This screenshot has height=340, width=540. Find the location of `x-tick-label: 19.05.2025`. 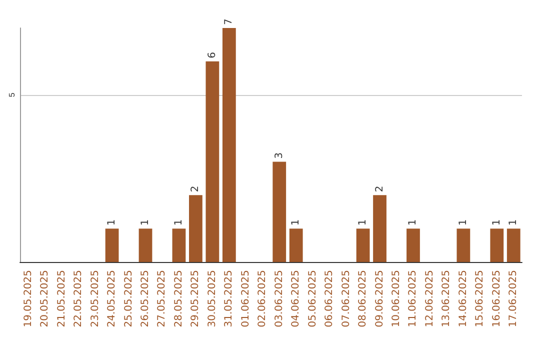

x-tick-label: 19.05.2025 is located at coordinates (28, 299).